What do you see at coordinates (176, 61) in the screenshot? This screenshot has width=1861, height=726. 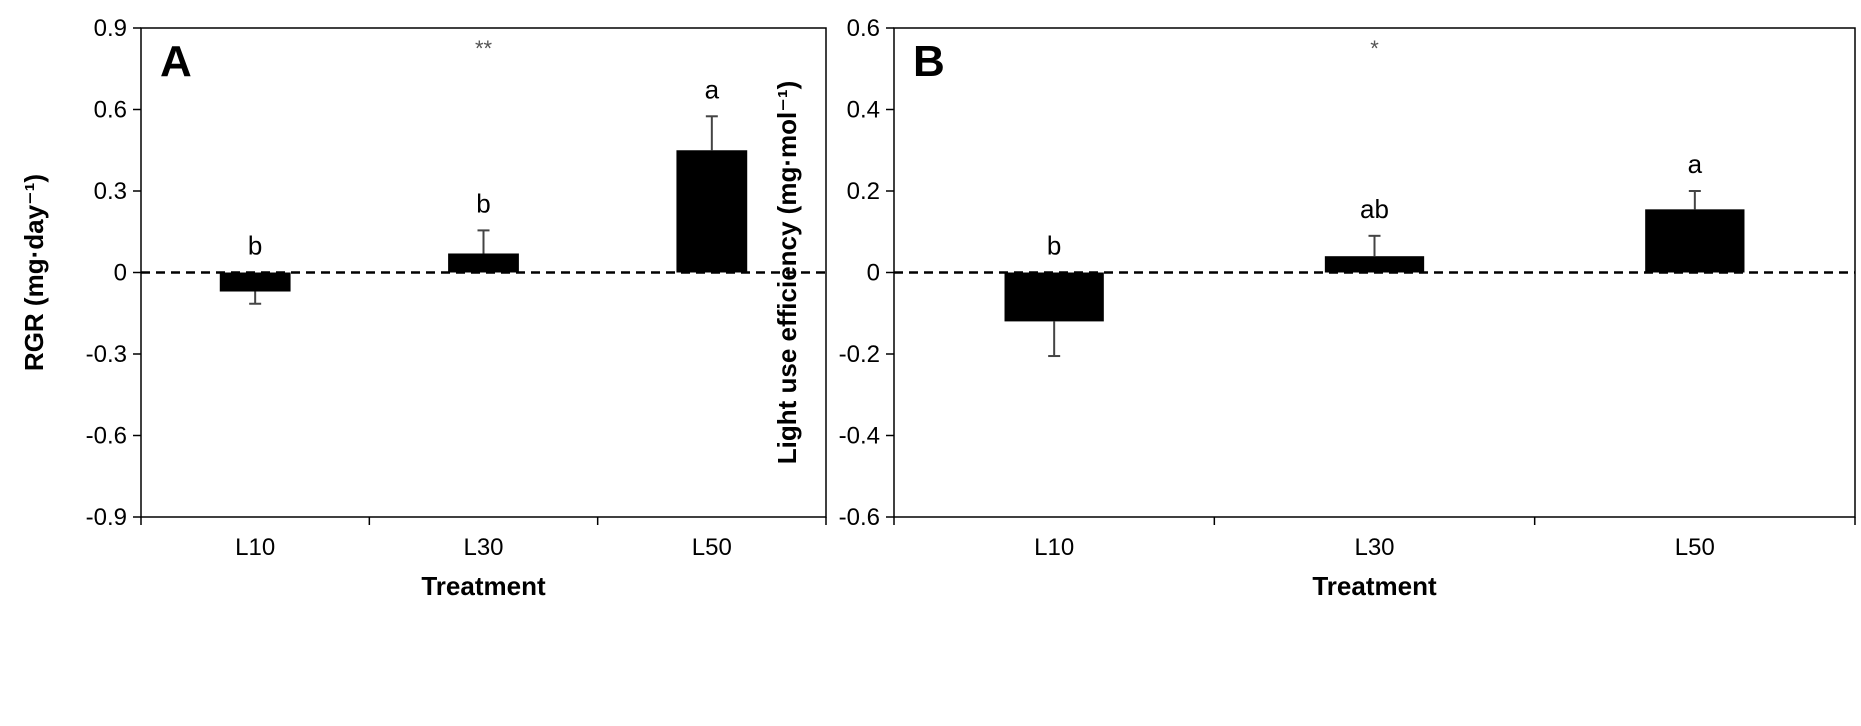 I see `panel-label: A` at bounding box center [176, 61].